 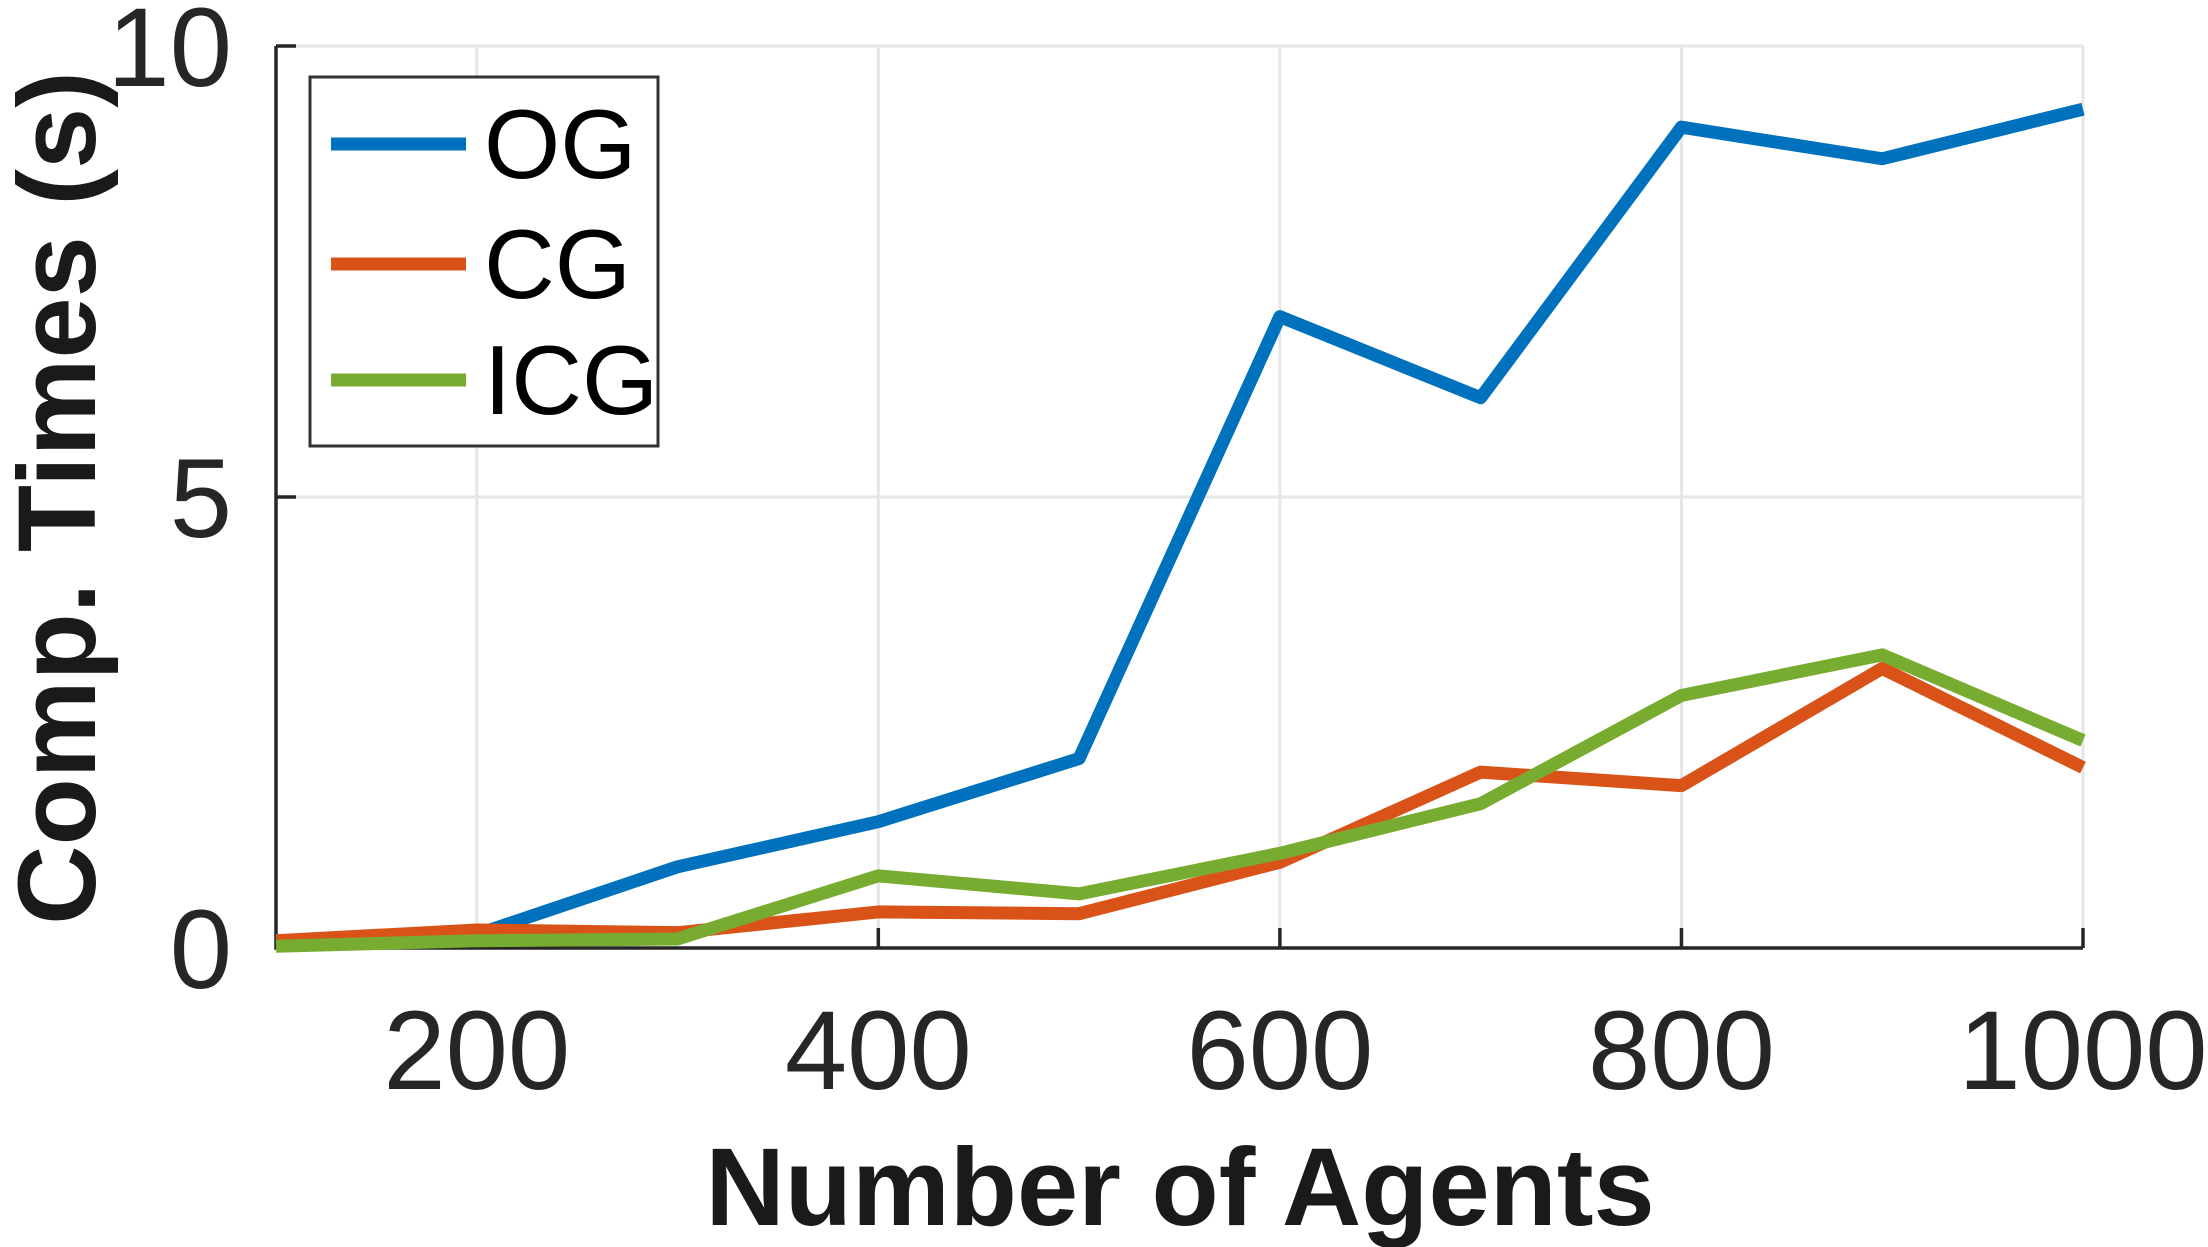 I want to click on x-tick-label-200: 200, so click(x=476, y=1050).